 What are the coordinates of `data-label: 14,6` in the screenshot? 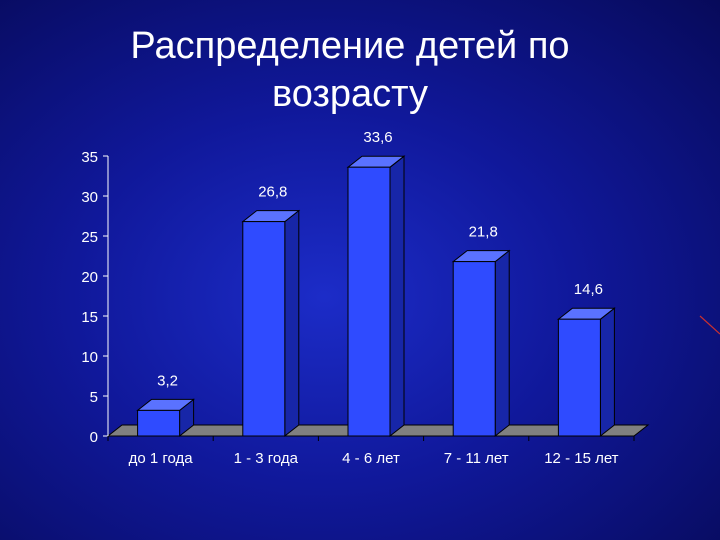 It's located at (588, 289).